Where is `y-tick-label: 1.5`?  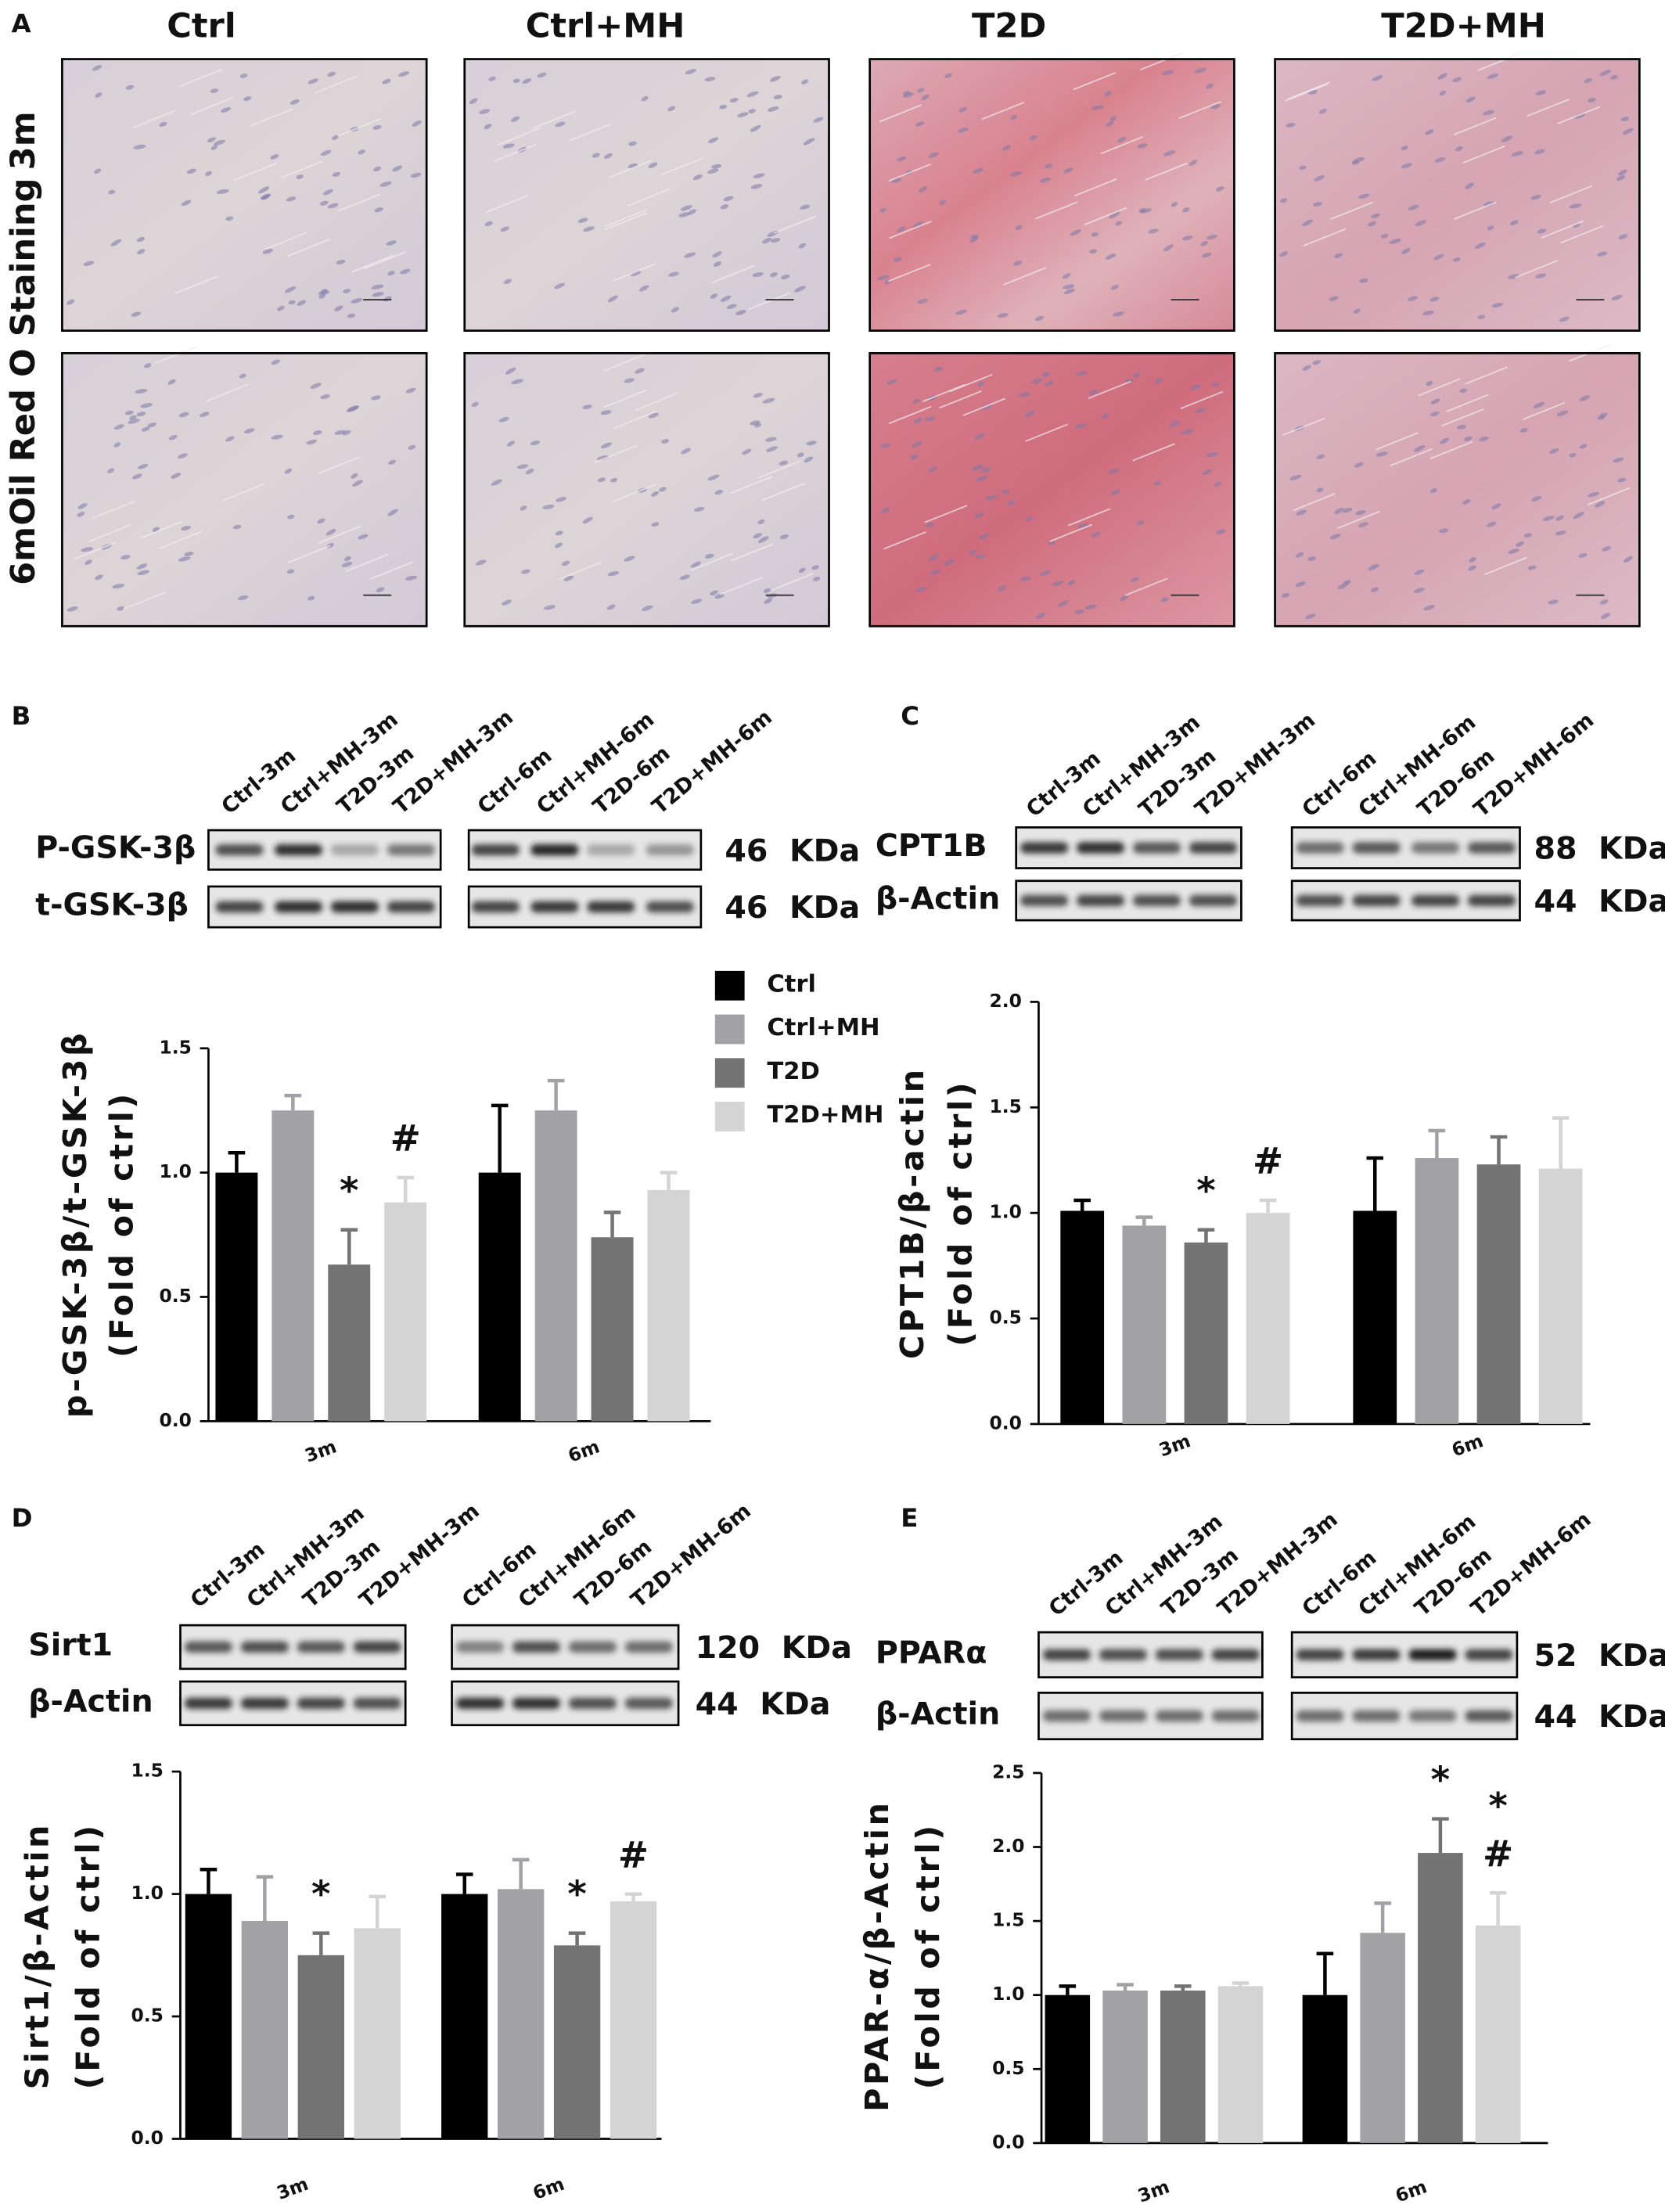 y-tick-label: 1.5 is located at coordinates (1005, 1106).